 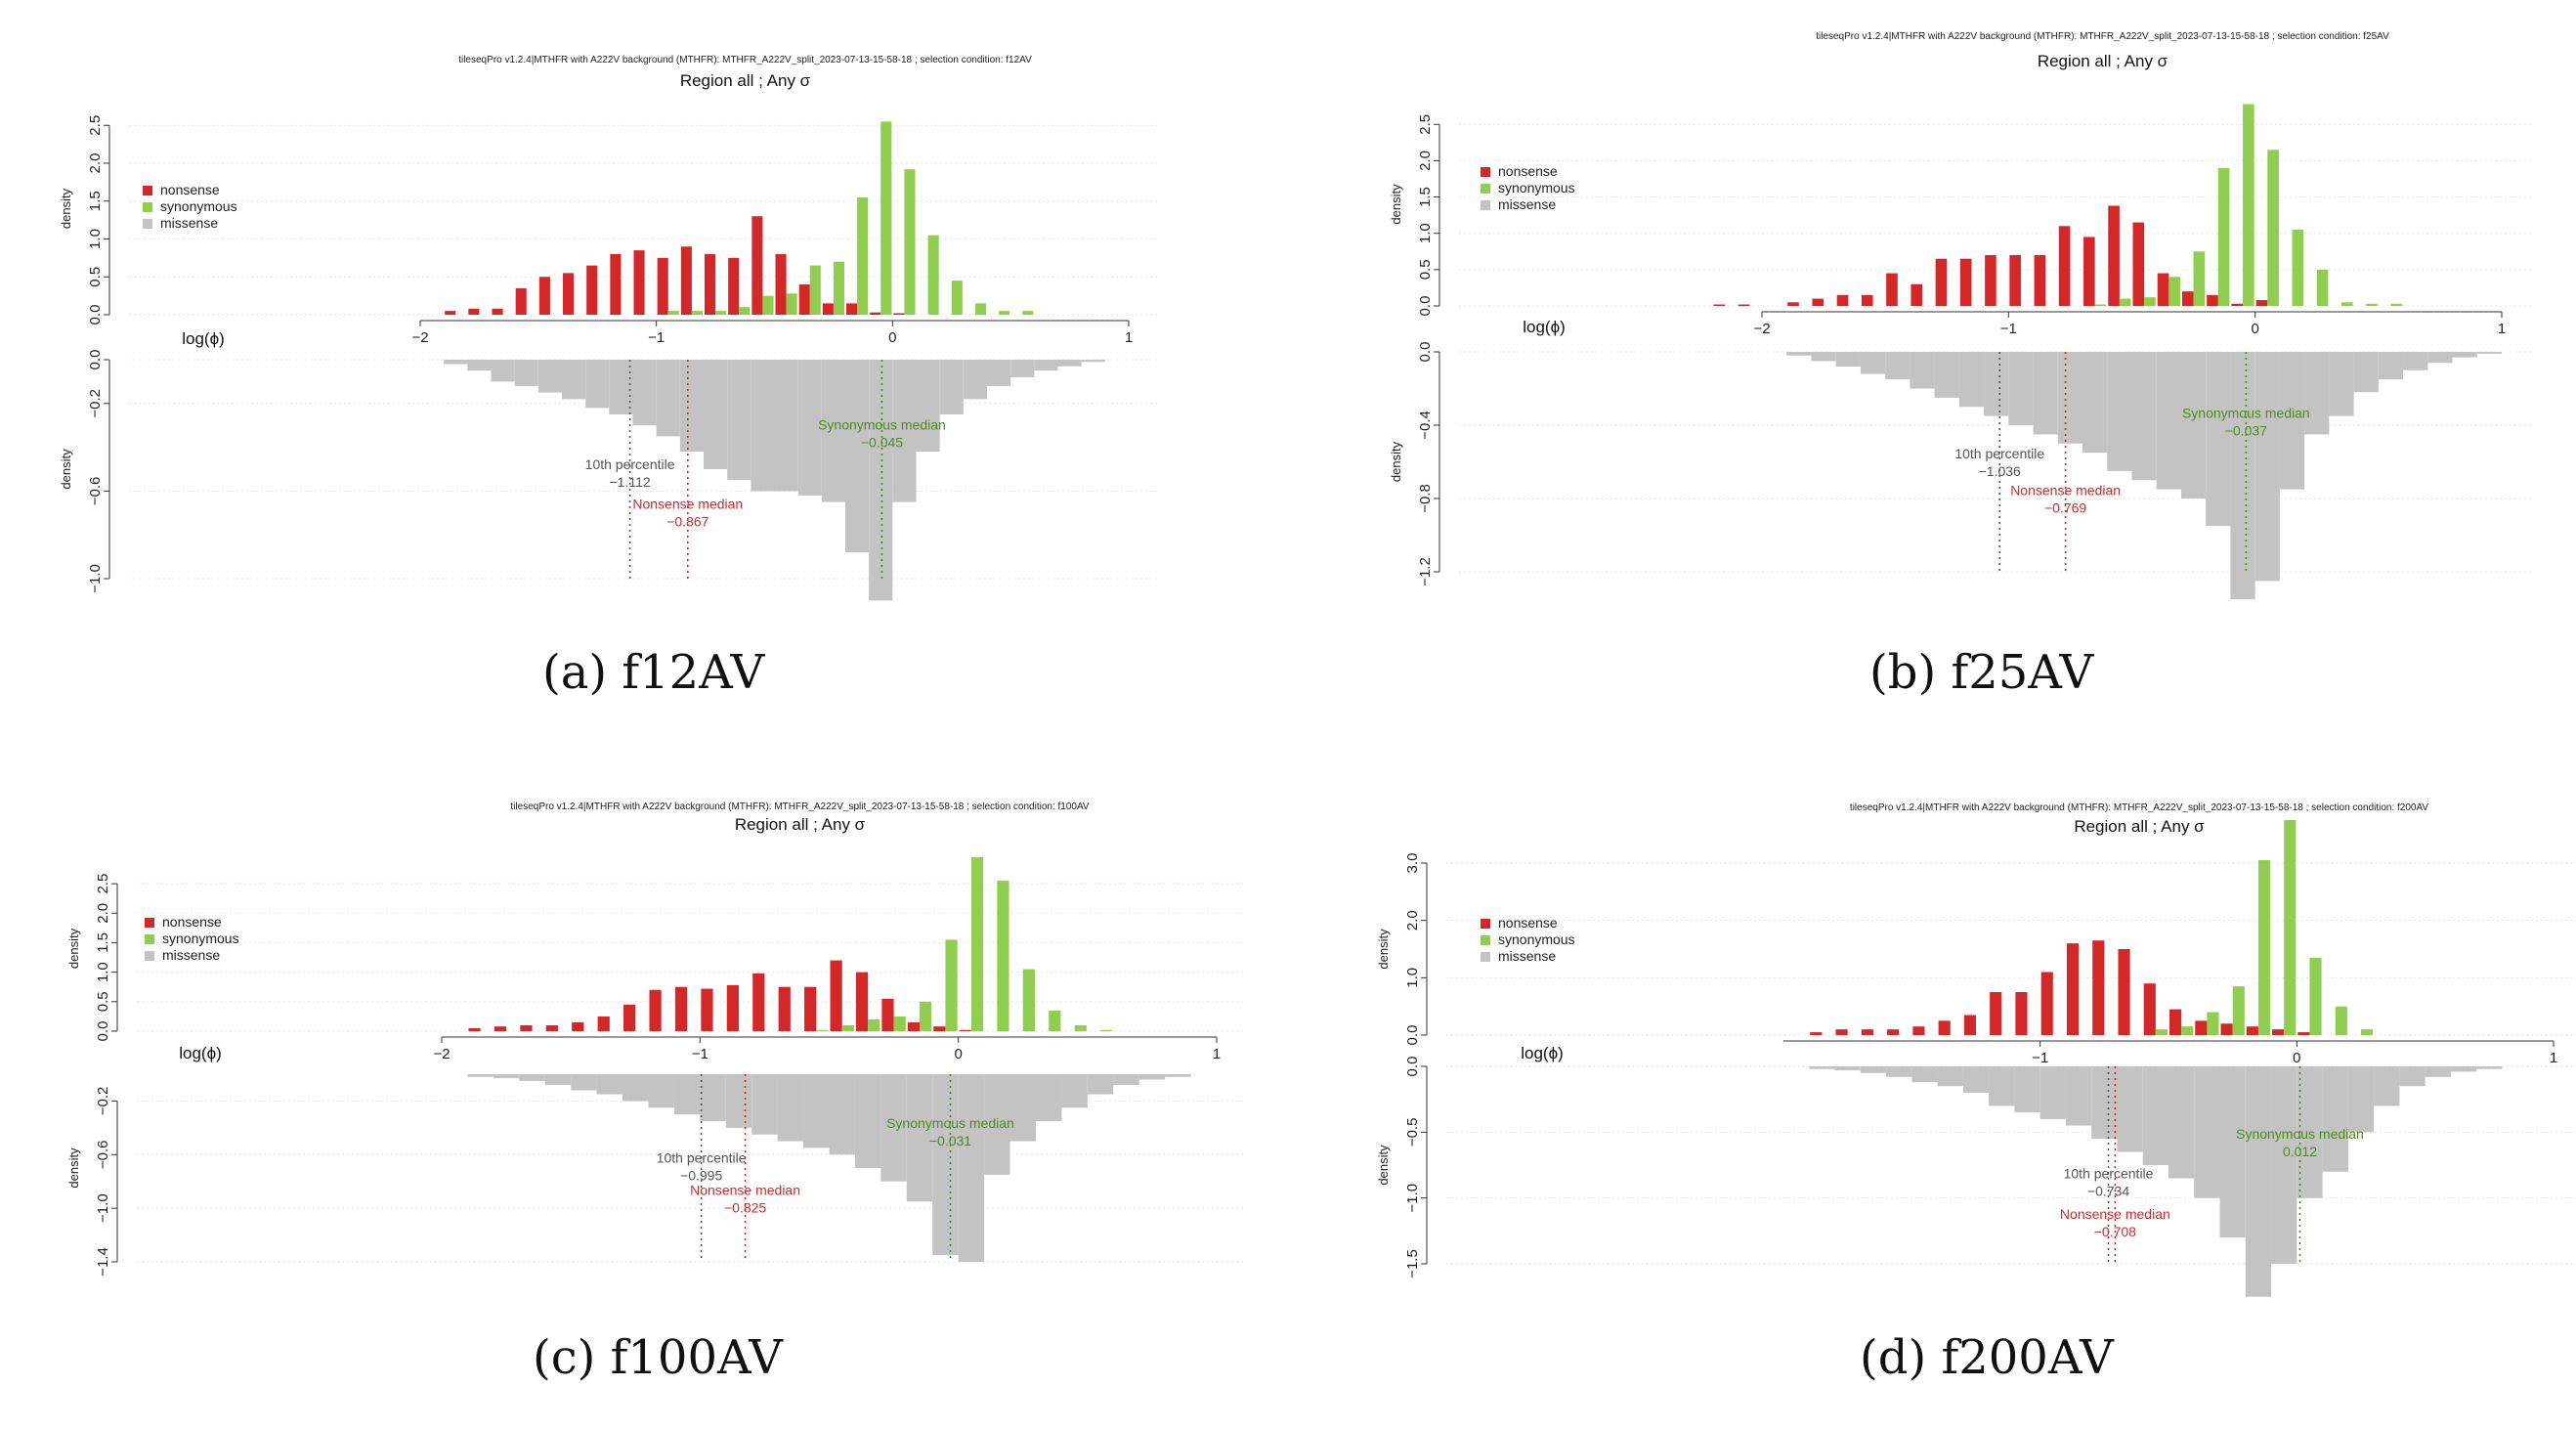 I want to click on x-tick-label-b-1: −1, so click(x=2008, y=329).